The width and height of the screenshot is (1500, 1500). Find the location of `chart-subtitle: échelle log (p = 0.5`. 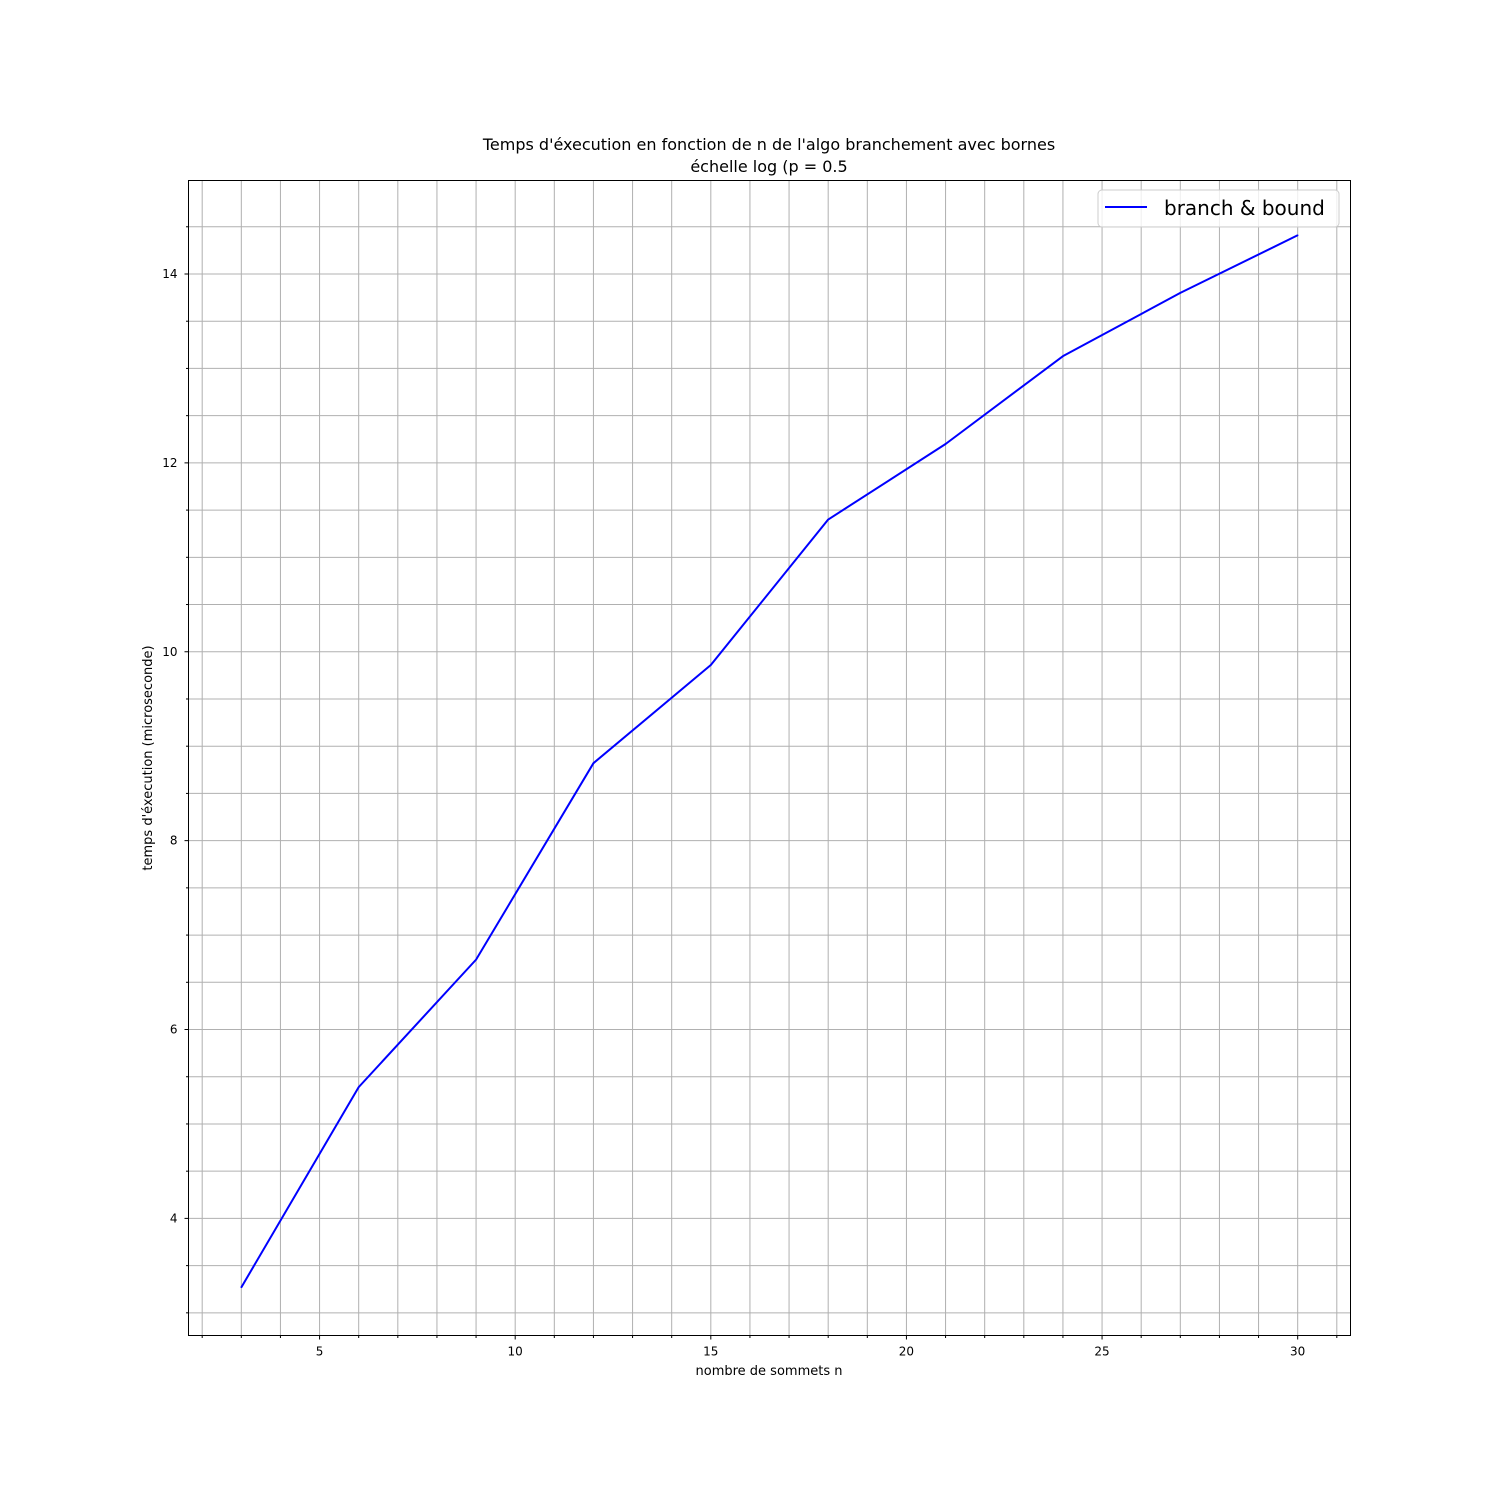

chart-subtitle: échelle log (p = 0.5 is located at coordinates (768, 166).